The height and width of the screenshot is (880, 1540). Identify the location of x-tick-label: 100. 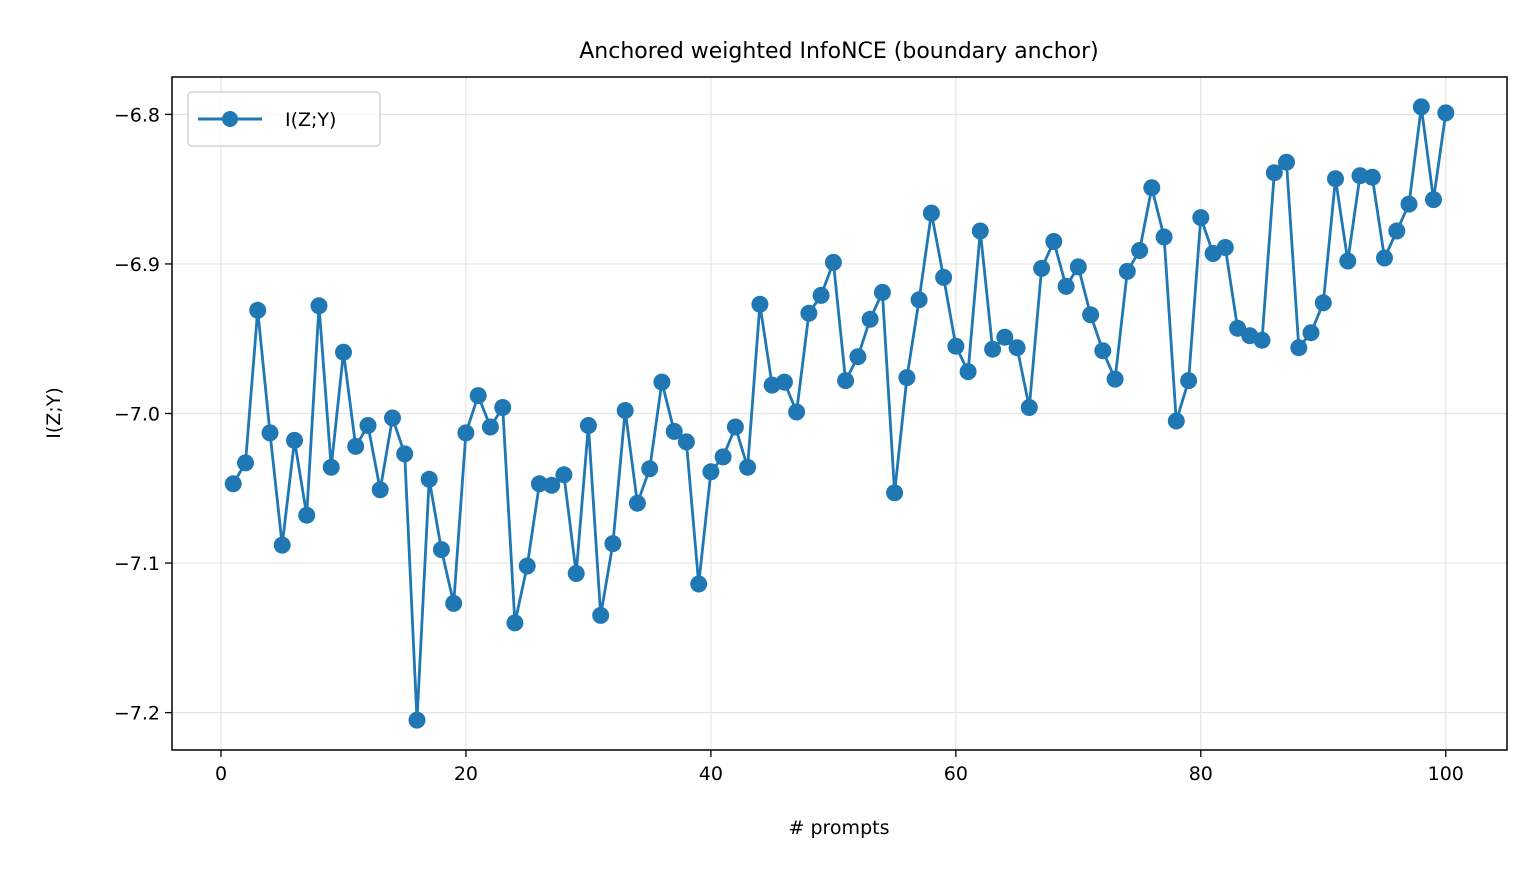
(1446, 774).